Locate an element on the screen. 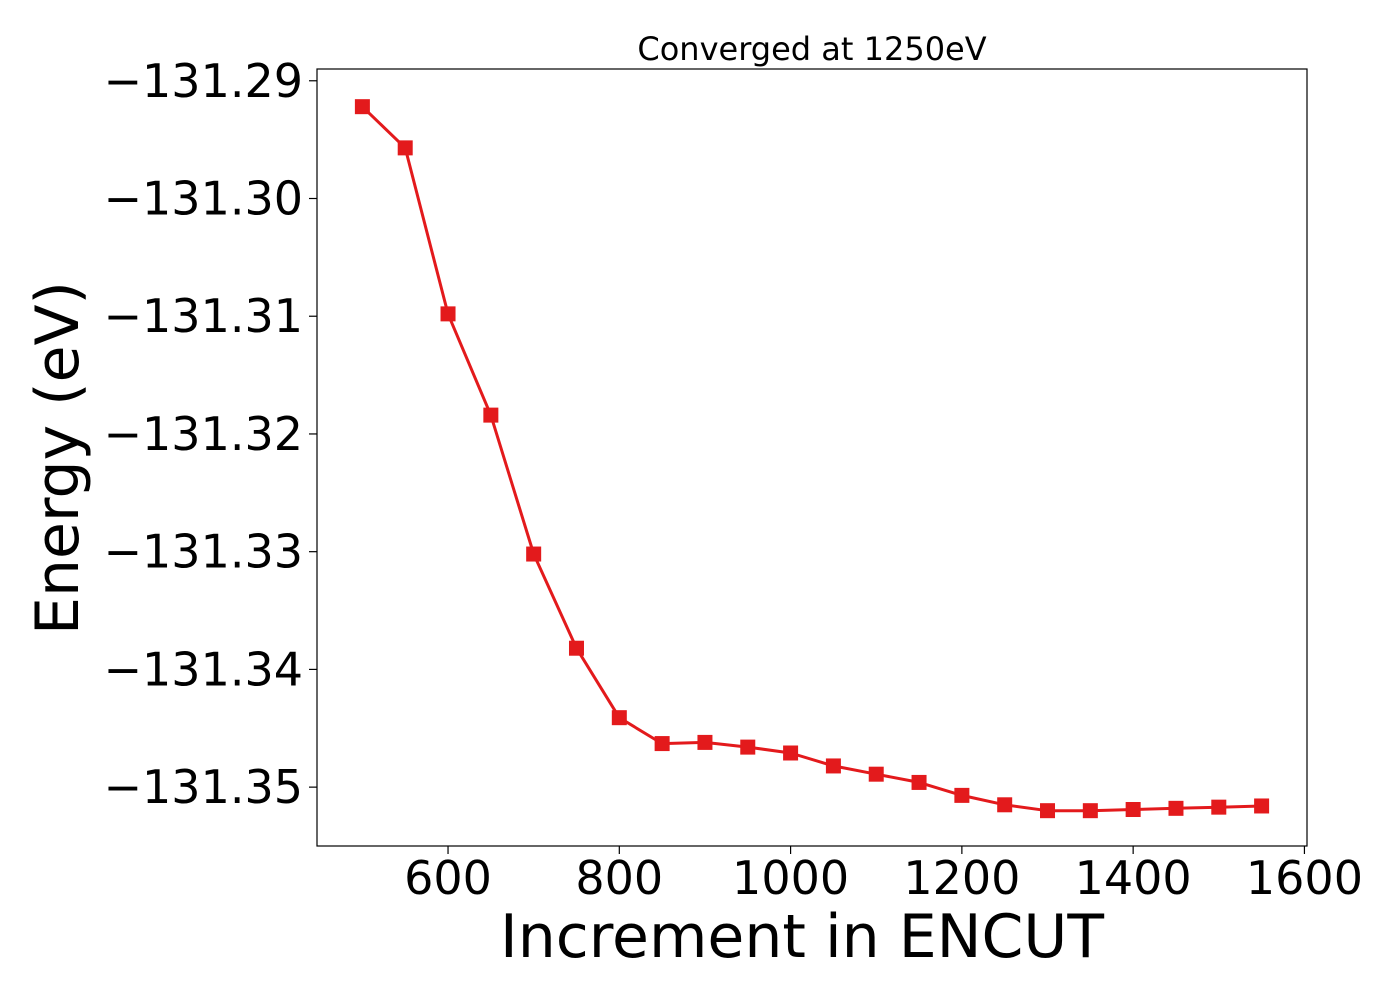 Image resolution: width=1400 pixels, height=1000 pixels. y-tick-label: −131.35 is located at coordinates (204, 787).